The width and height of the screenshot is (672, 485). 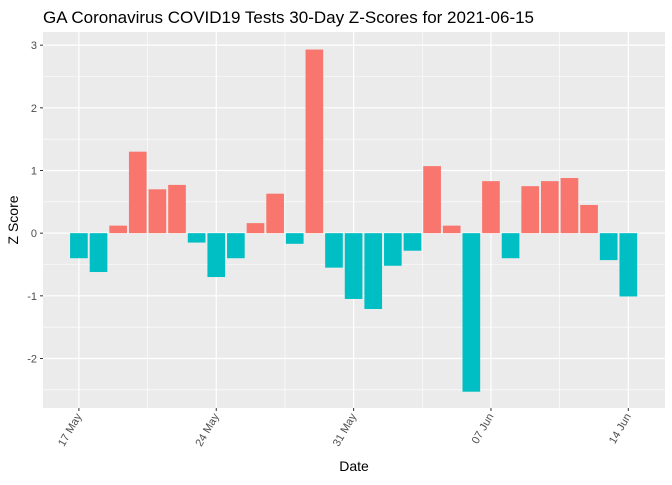 What do you see at coordinates (70, 430) in the screenshot?
I see `x-tick-label: 17 May` at bounding box center [70, 430].